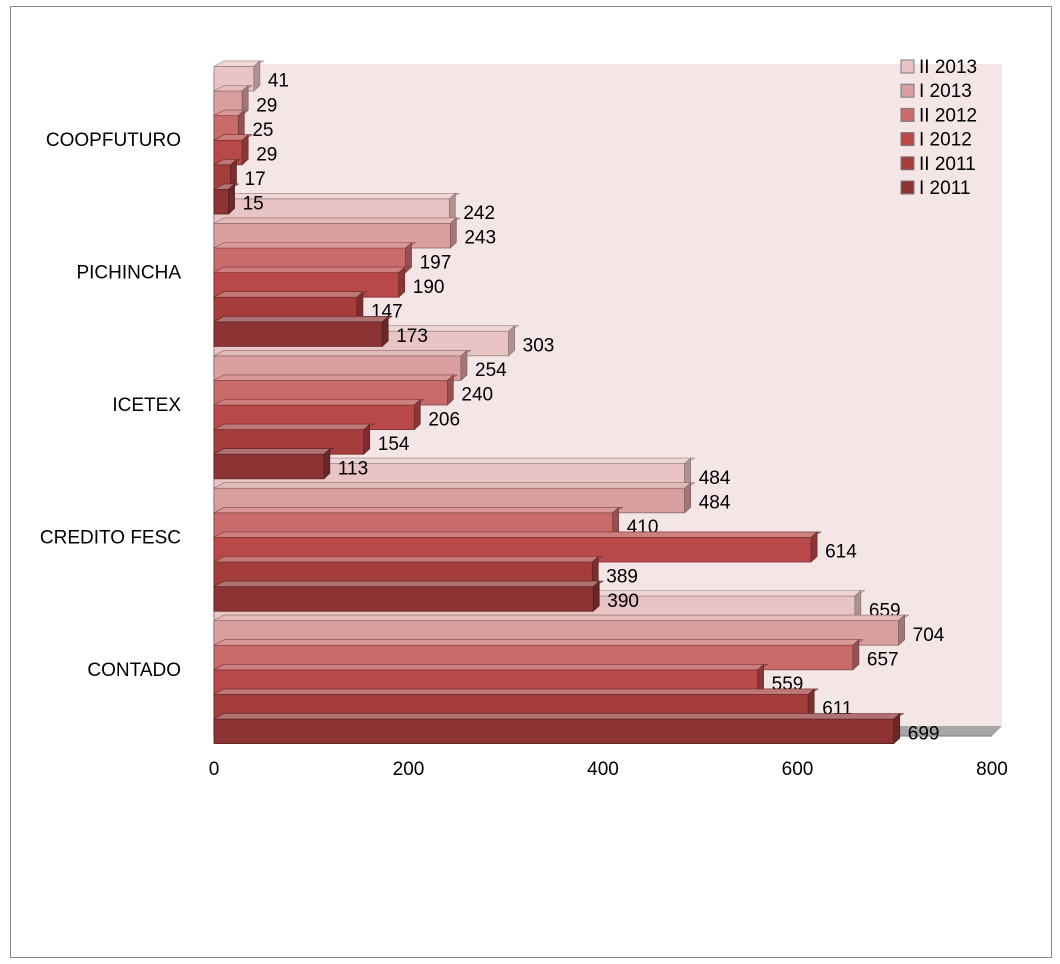 The height and width of the screenshot is (964, 1060). What do you see at coordinates (110, 537) in the screenshot?
I see `category-label: CREDITO FESC` at bounding box center [110, 537].